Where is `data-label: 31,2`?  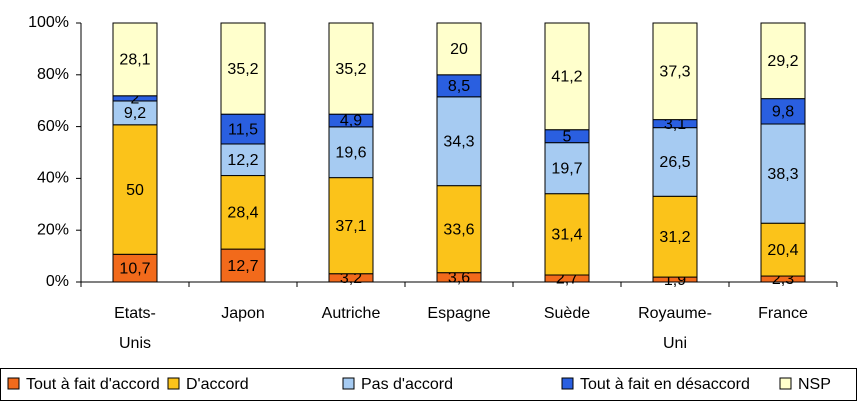 data-label: 31,2 is located at coordinates (674, 237).